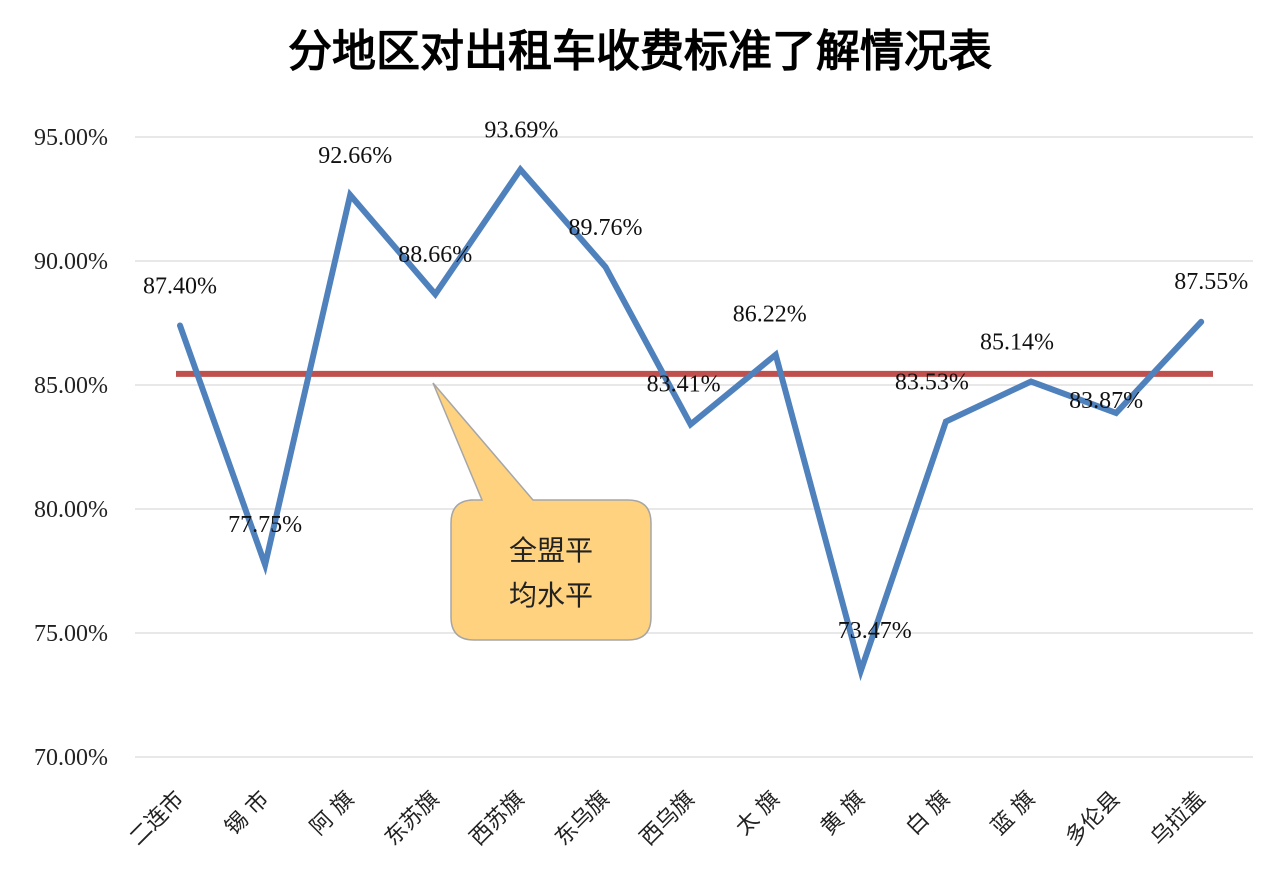 The width and height of the screenshot is (1280, 877). I want to click on y-tick-label: 70.00%, so click(71, 758).